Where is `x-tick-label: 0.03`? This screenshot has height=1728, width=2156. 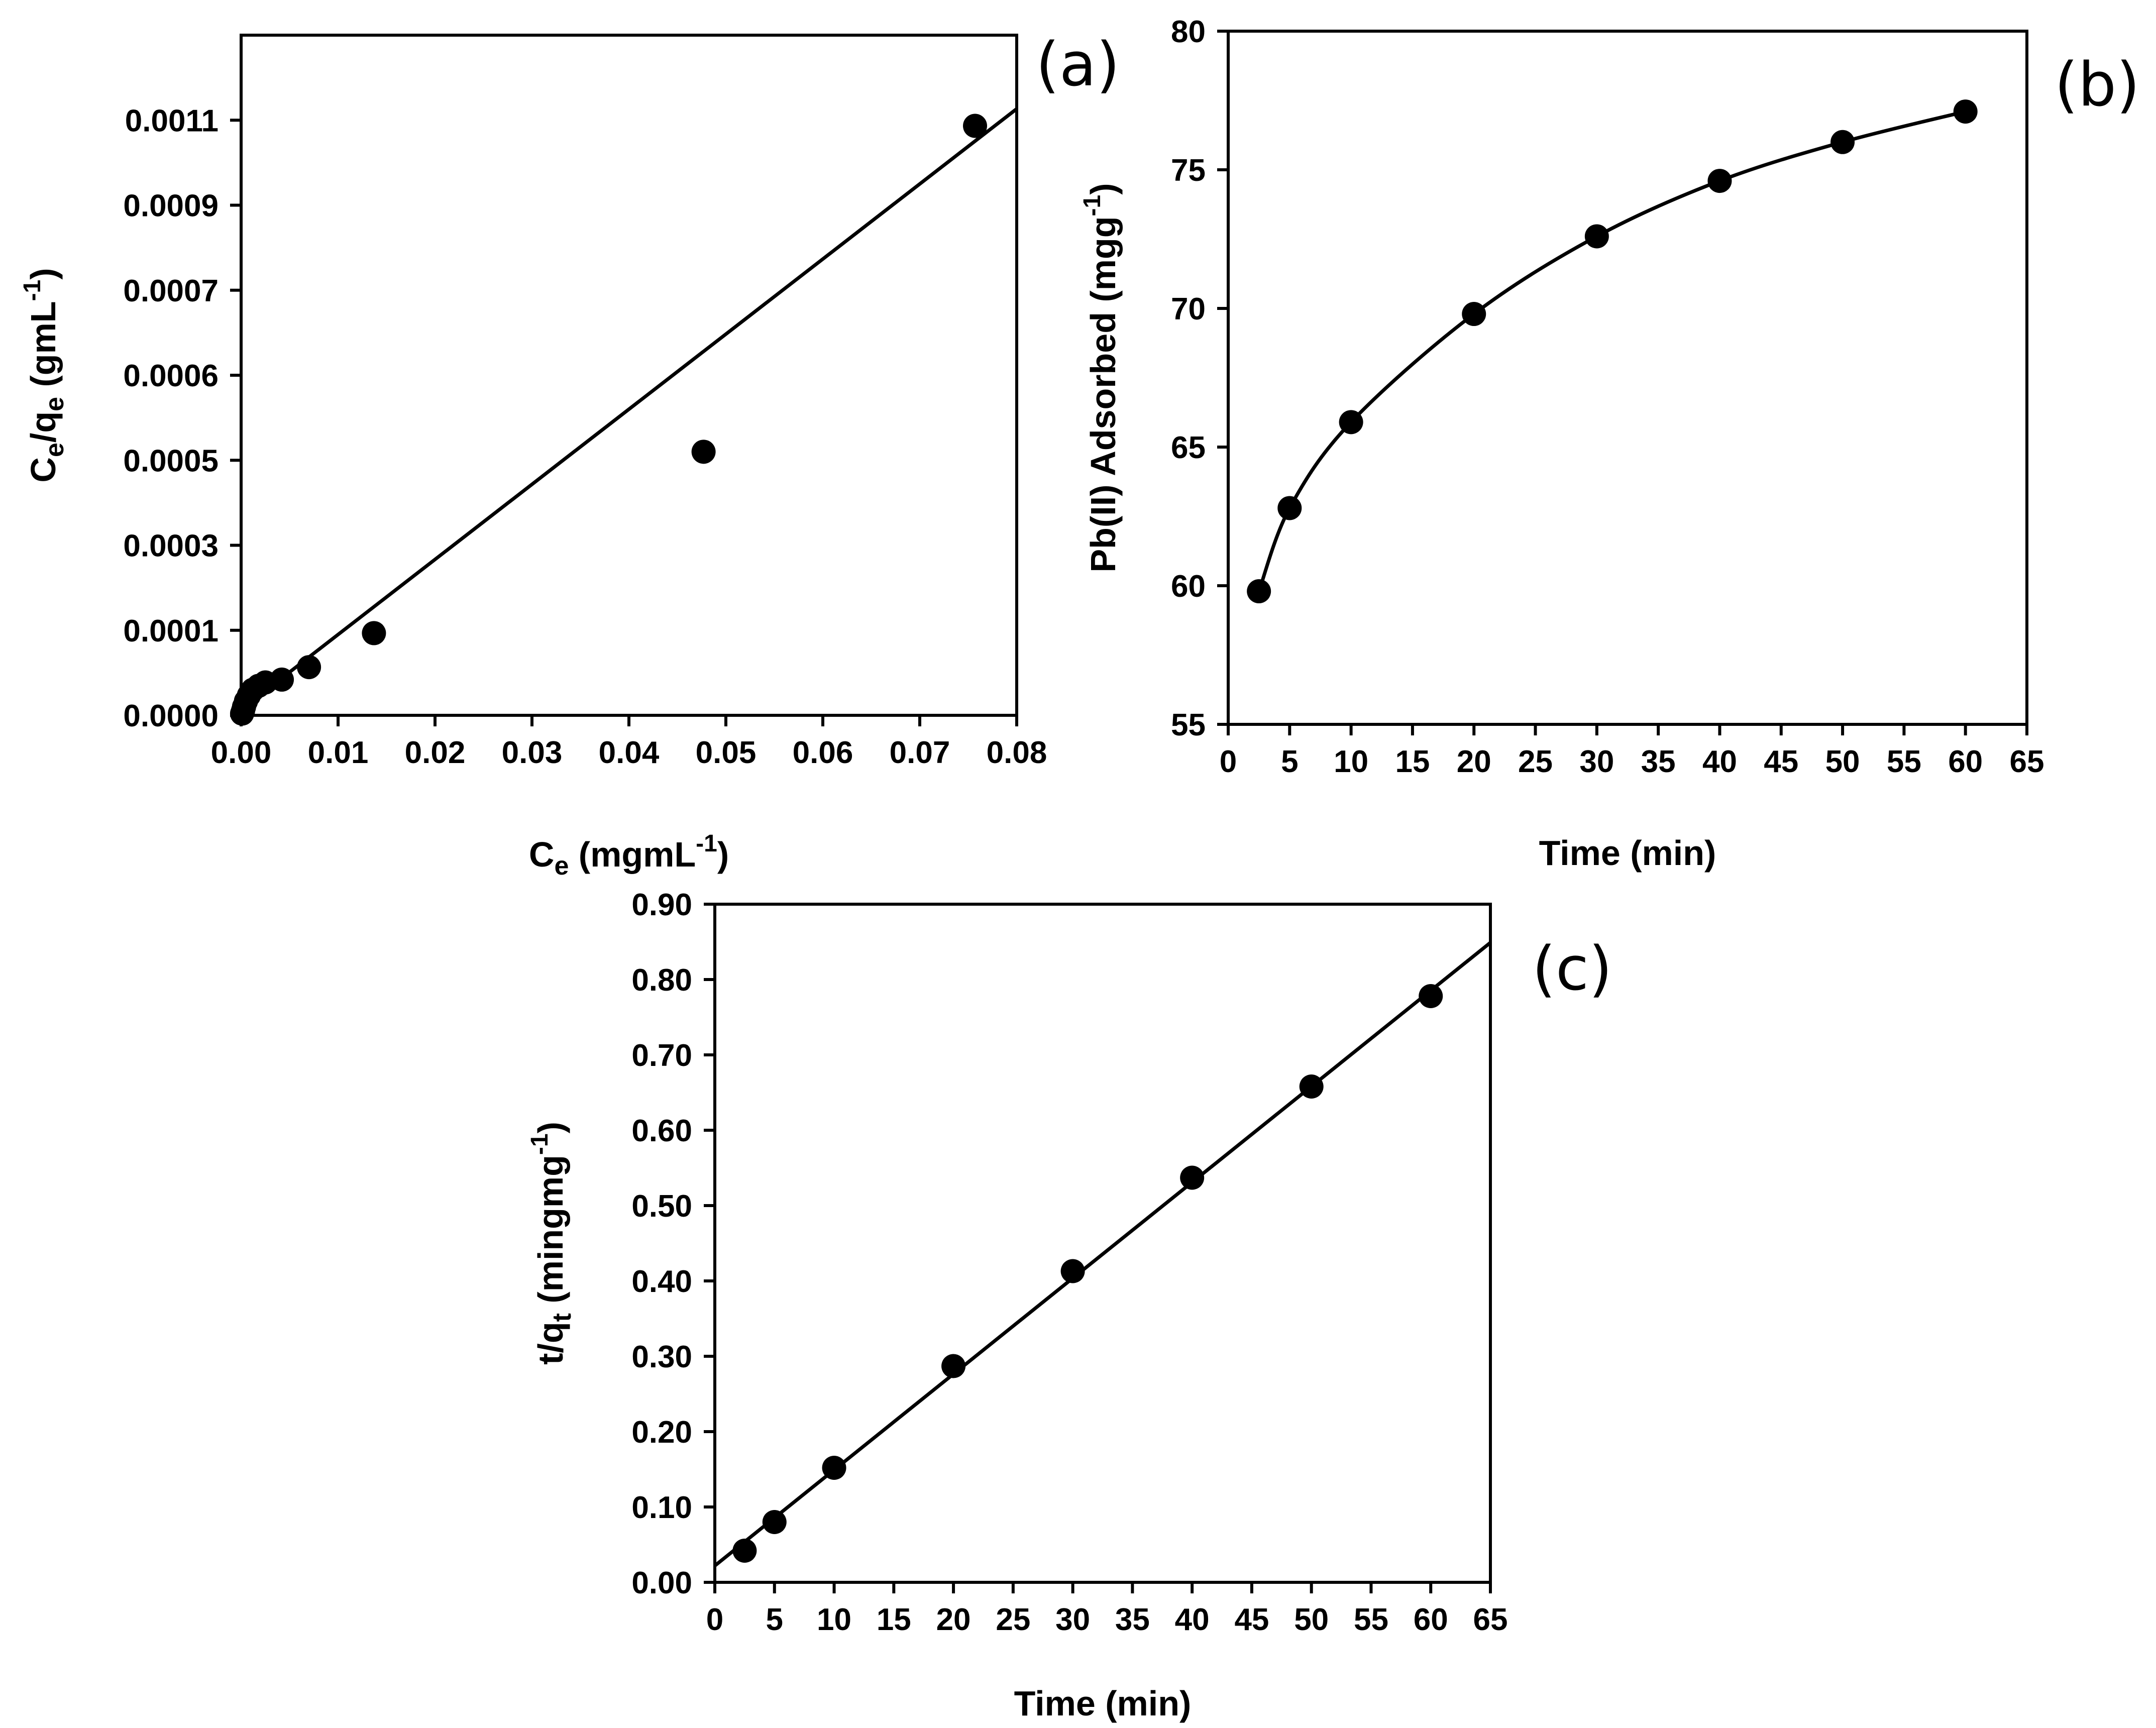 x-tick-label: 0.03 is located at coordinates (532, 753).